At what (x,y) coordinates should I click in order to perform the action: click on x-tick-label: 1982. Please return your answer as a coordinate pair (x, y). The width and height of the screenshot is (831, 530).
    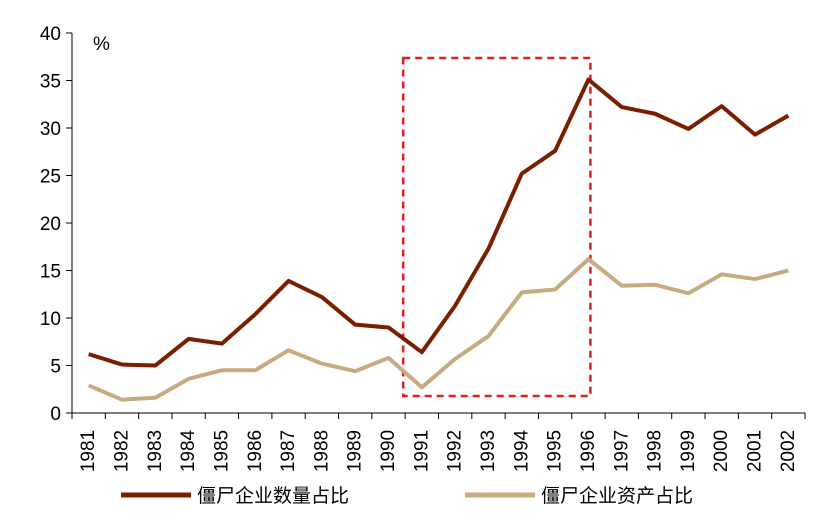
    Looking at the image, I should click on (121, 451).